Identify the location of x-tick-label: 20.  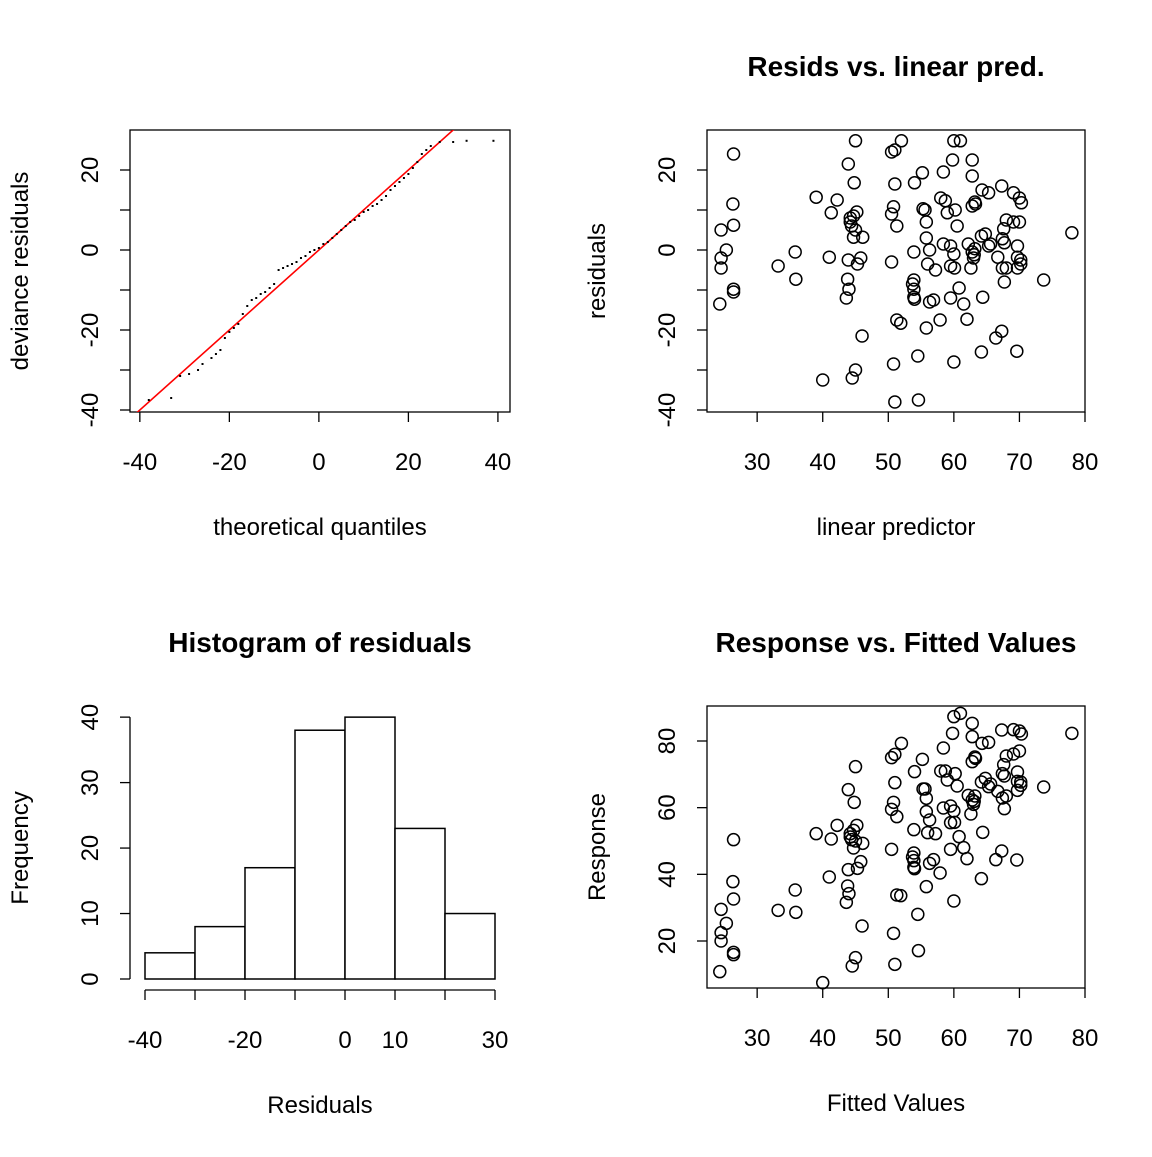
(408, 462).